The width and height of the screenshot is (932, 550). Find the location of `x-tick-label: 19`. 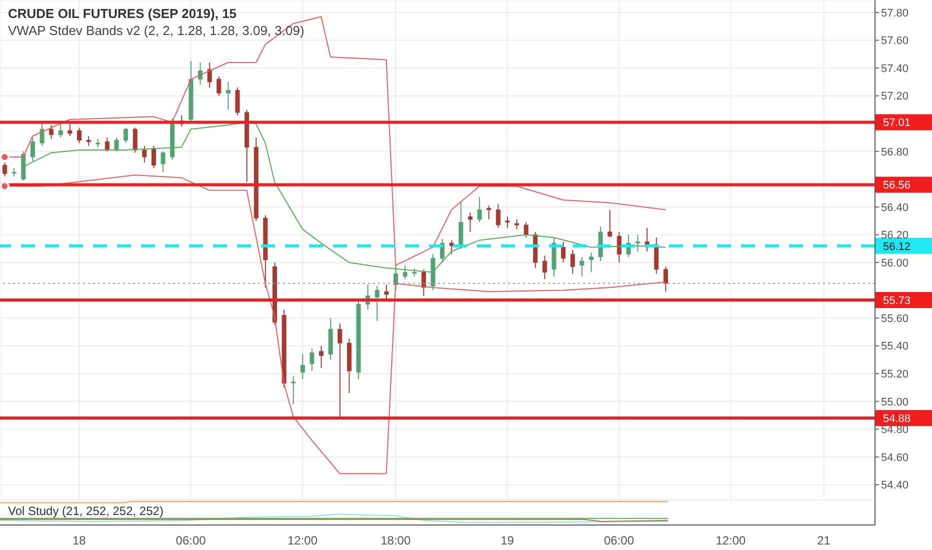

x-tick-label: 19 is located at coordinates (507, 541).